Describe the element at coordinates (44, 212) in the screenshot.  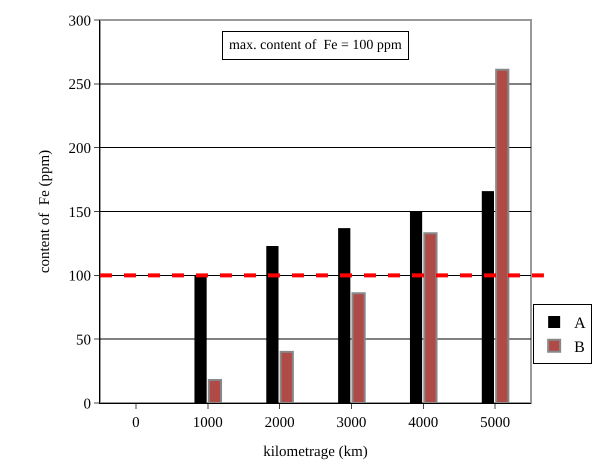
I see `y-axis-title: content of Fe (ppm)` at that location.